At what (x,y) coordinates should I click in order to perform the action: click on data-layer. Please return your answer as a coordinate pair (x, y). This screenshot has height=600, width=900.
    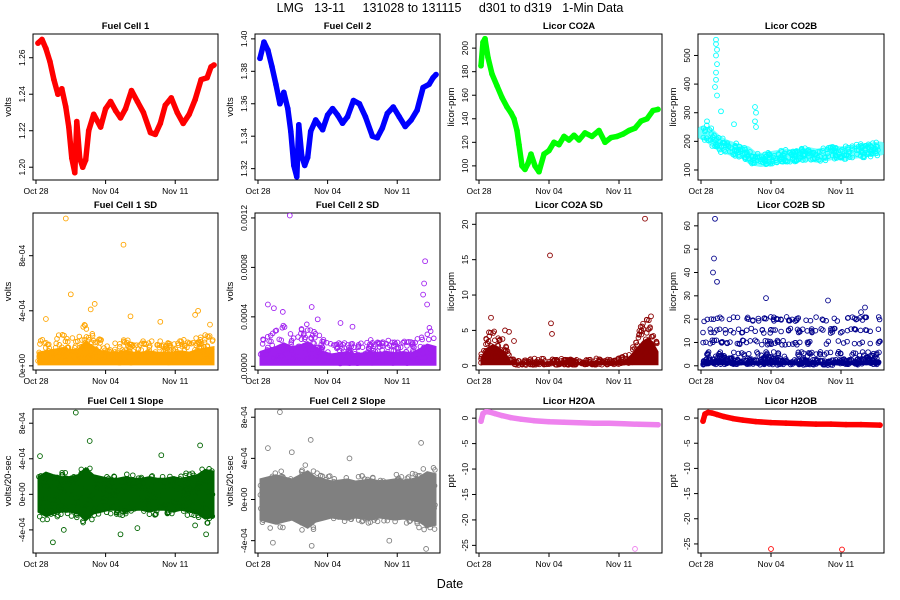
    Looking at the image, I should click on (347, 480).